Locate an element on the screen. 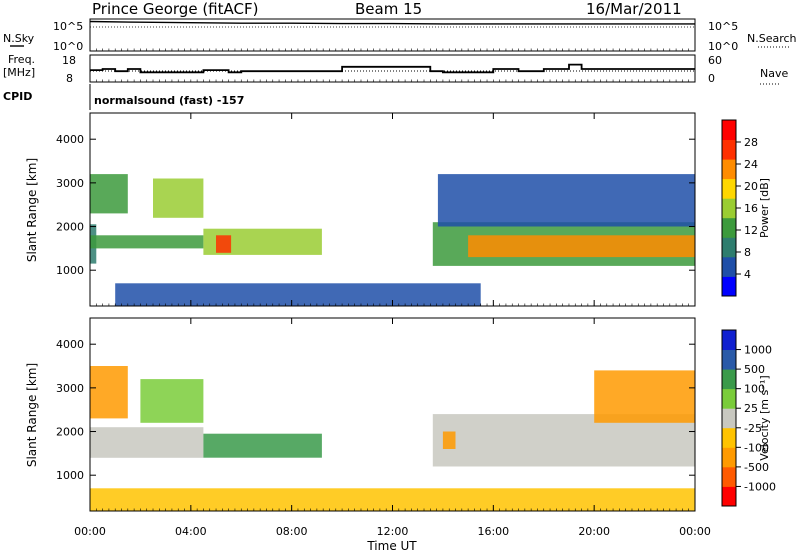  x-tick-label-2: 08:00 is located at coordinates (292, 531).